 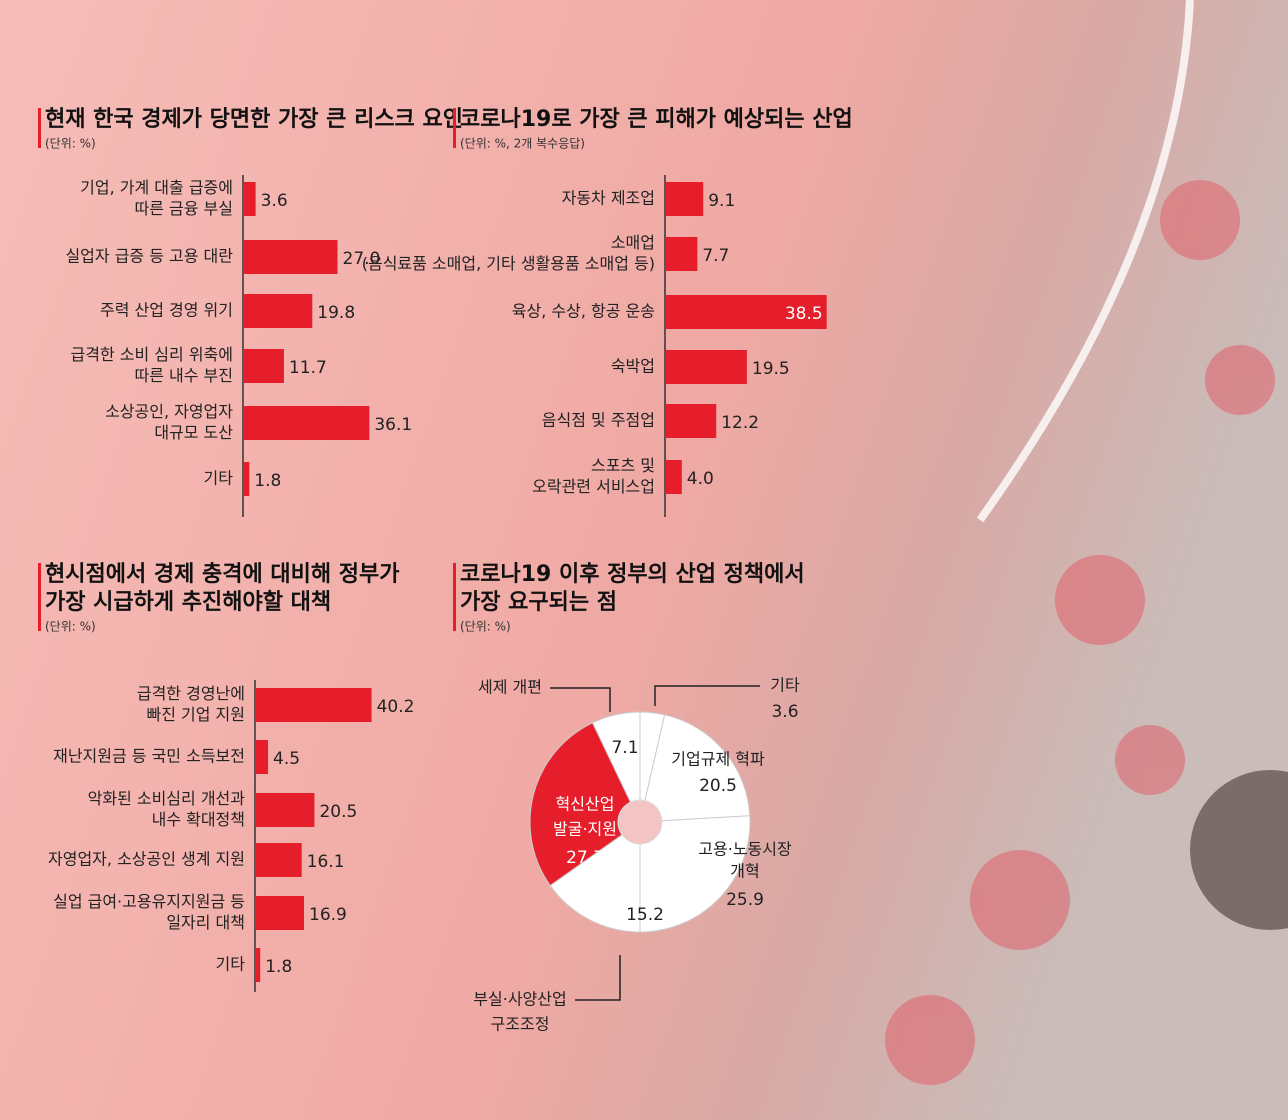 What do you see at coordinates (198, 819) in the screenshot?
I see `category-label: 내수 확대정책` at bounding box center [198, 819].